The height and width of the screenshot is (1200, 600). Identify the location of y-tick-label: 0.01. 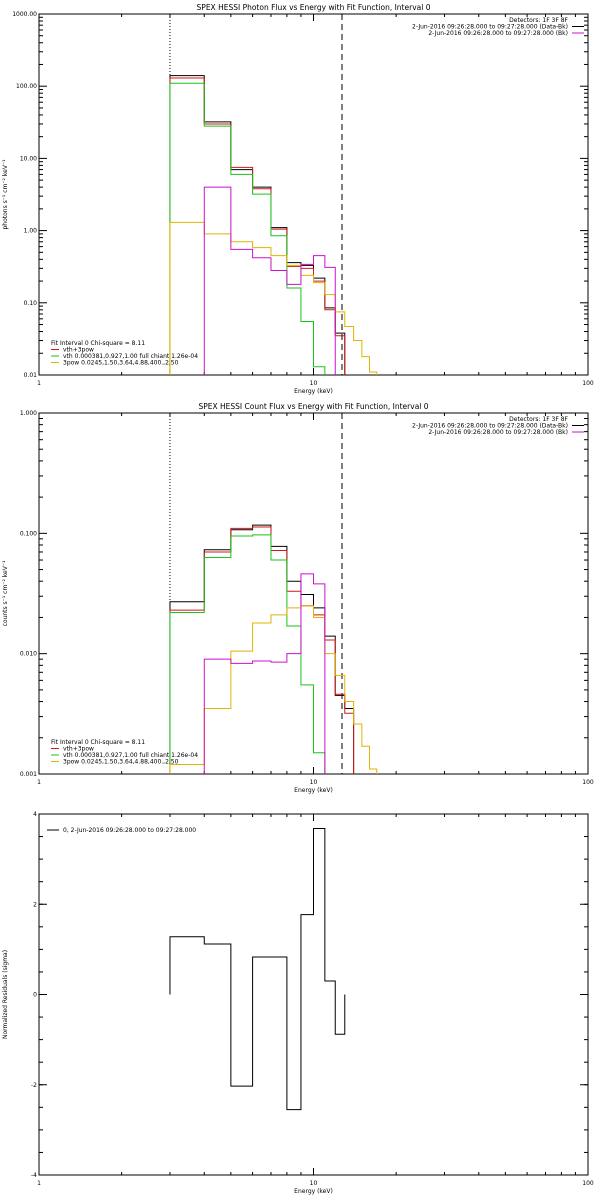
(31, 375).